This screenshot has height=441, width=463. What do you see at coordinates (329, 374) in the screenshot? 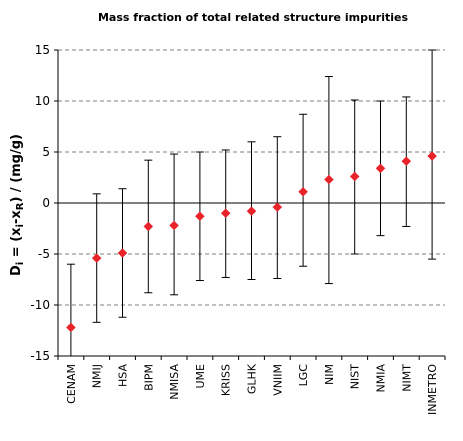
I see `x-tick-label: NIM` at bounding box center [329, 374].